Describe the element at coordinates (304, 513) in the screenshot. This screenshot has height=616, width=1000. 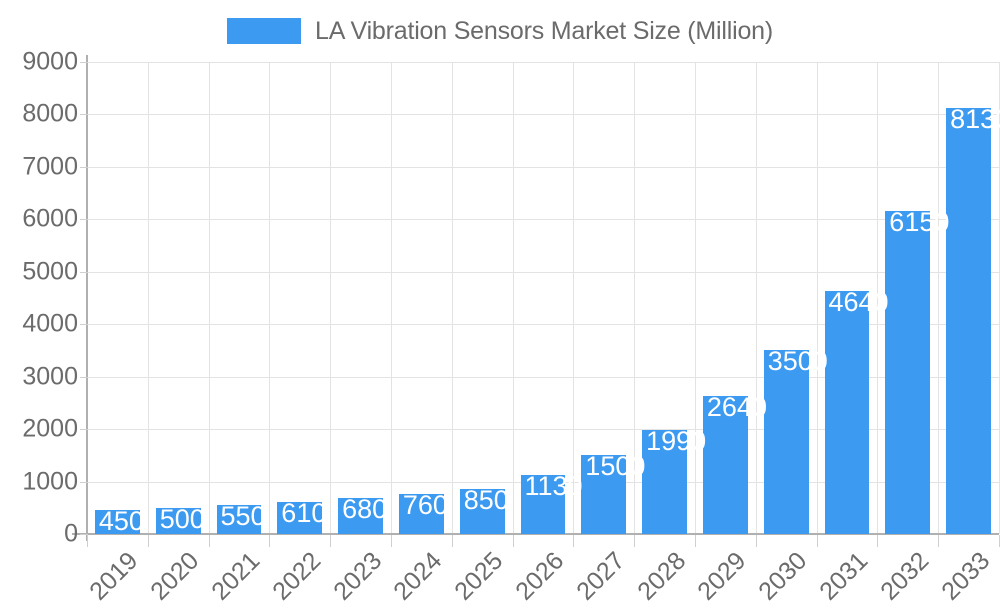
I see `bar-data-label: 610` at that location.